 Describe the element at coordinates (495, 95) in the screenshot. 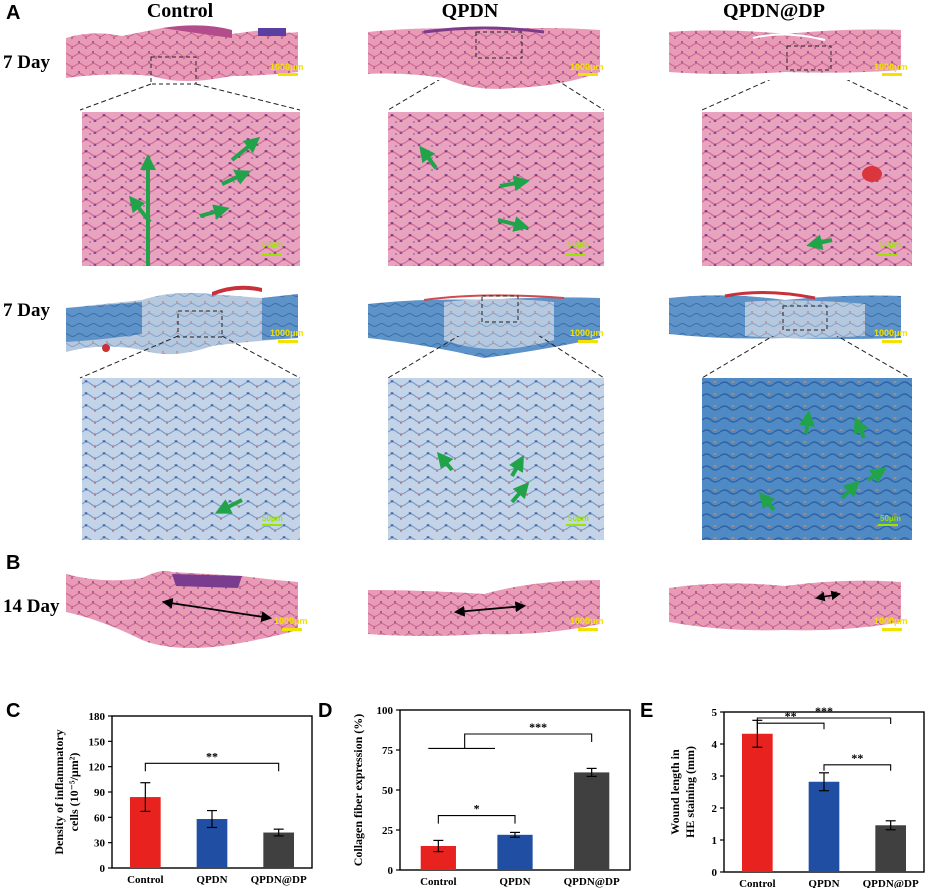

I see `zoom-connectors-row1` at that location.